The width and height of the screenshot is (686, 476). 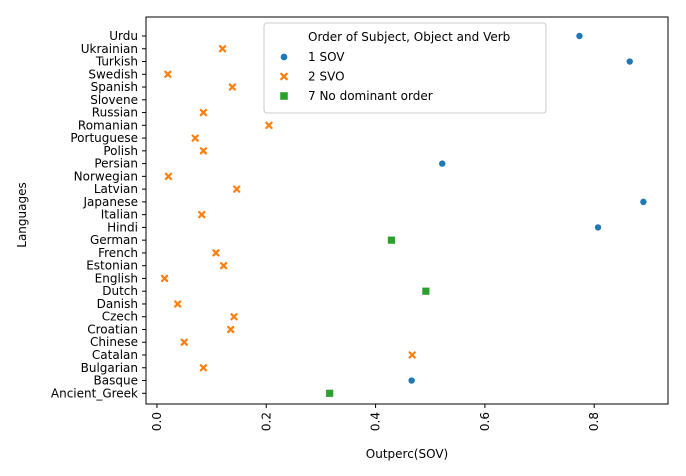 What do you see at coordinates (164, 278) in the screenshot?
I see `data-point-english` at bounding box center [164, 278].